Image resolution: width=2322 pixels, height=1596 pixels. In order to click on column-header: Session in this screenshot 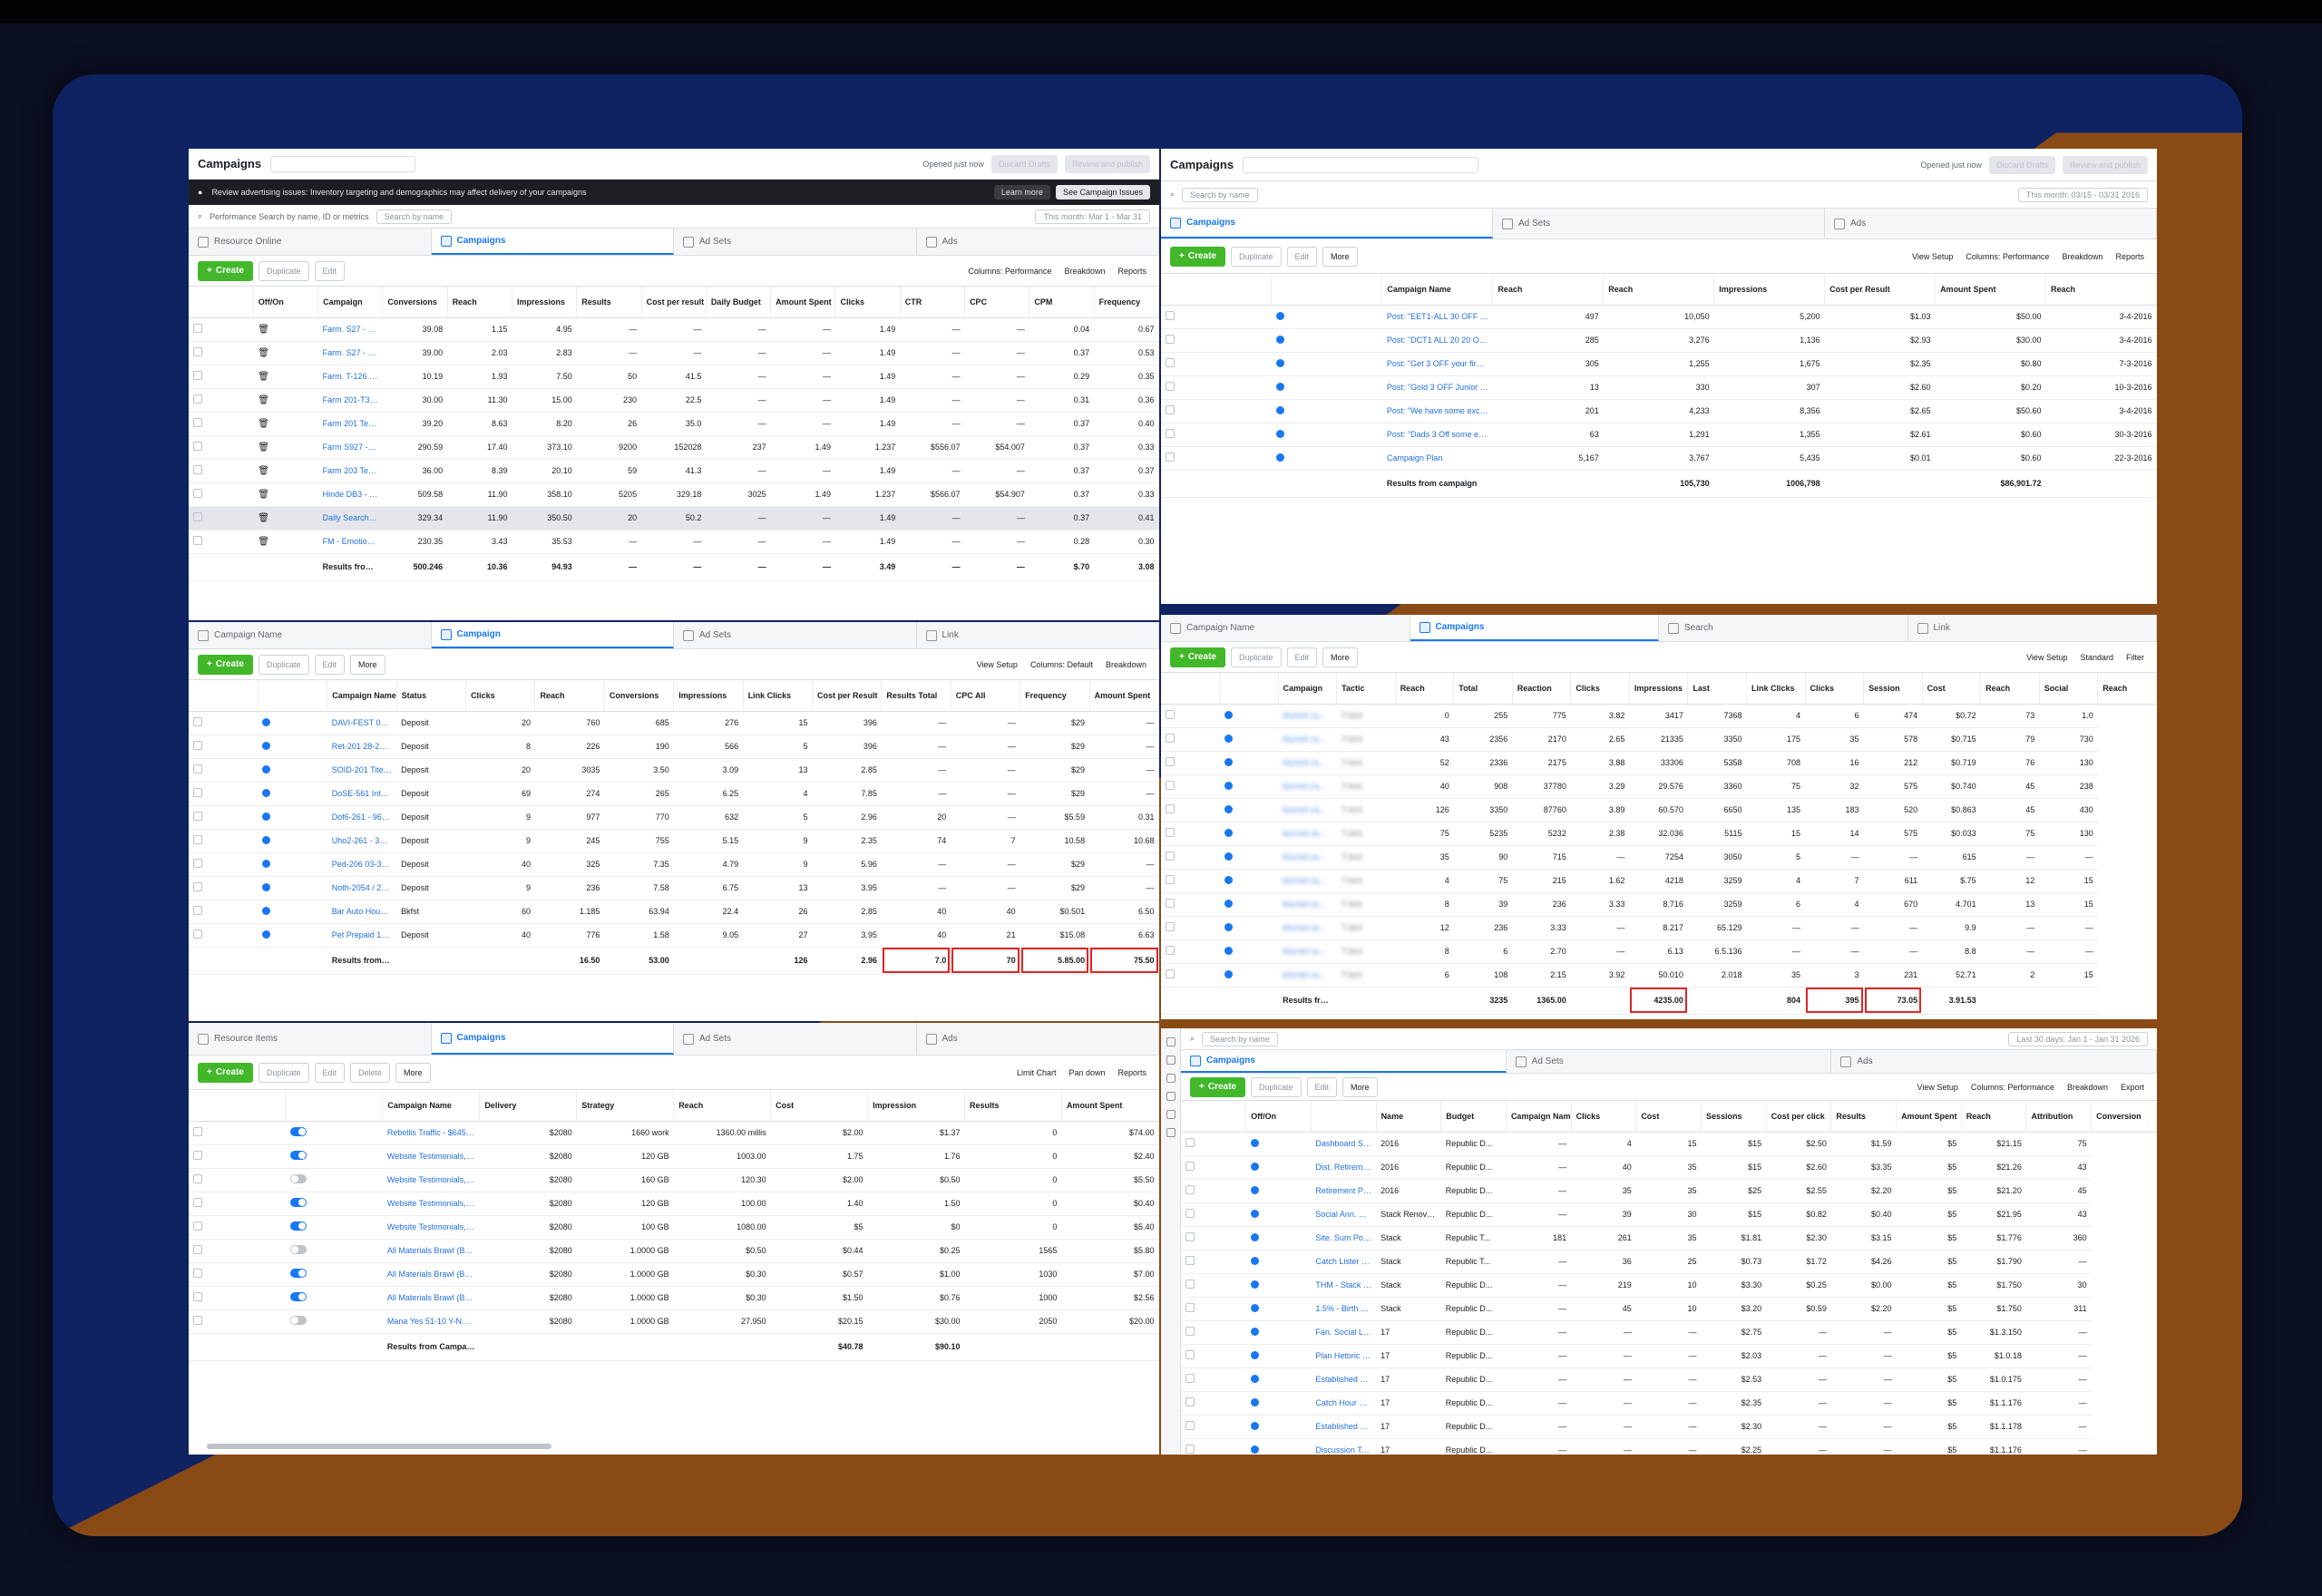, I will do `click(1893, 689)`.